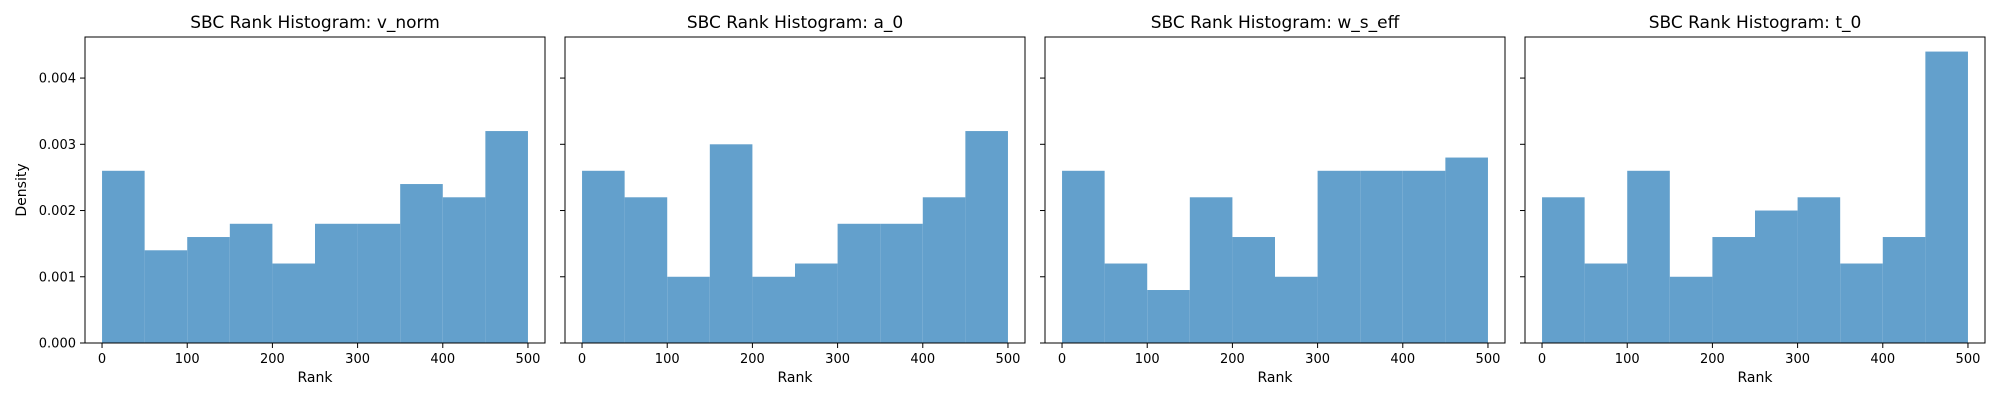 The image size is (2000, 404). I want to click on y-tick-label: 0.003, so click(57, 145).